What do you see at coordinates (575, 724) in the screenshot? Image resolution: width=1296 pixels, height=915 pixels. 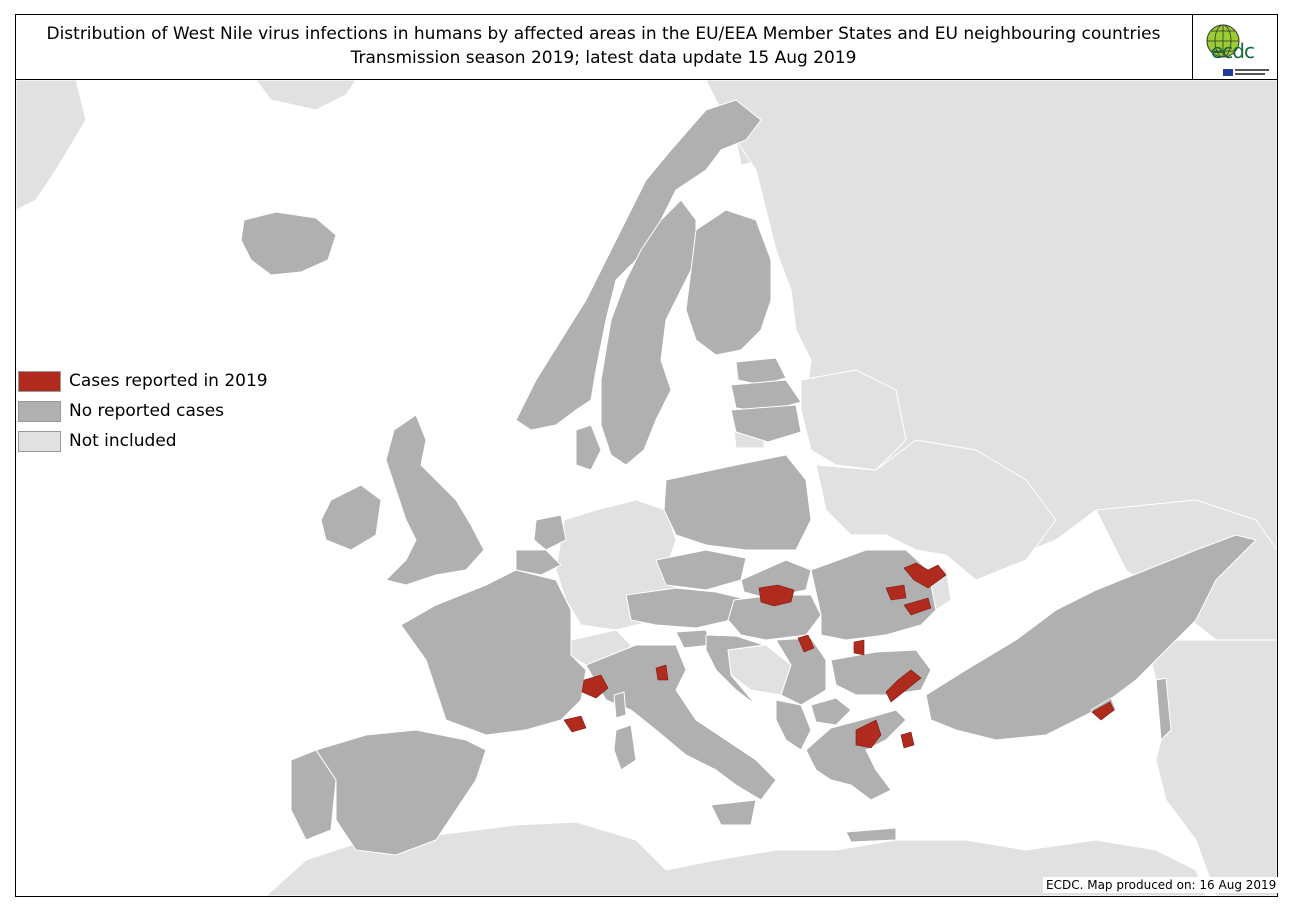 I see `affected-area-france-south` at bounding box center [575, 724].